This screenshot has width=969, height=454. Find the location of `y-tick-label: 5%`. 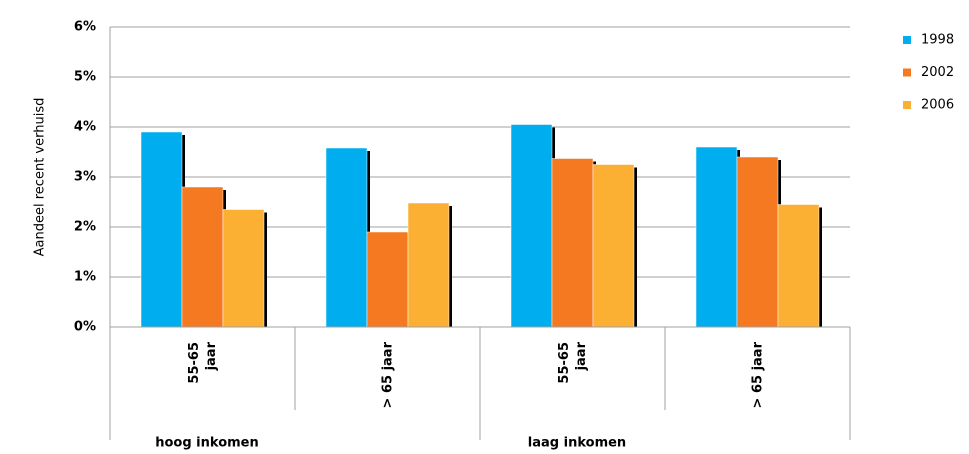

y-tick-label: 5% is located at coordinates (85, 77).